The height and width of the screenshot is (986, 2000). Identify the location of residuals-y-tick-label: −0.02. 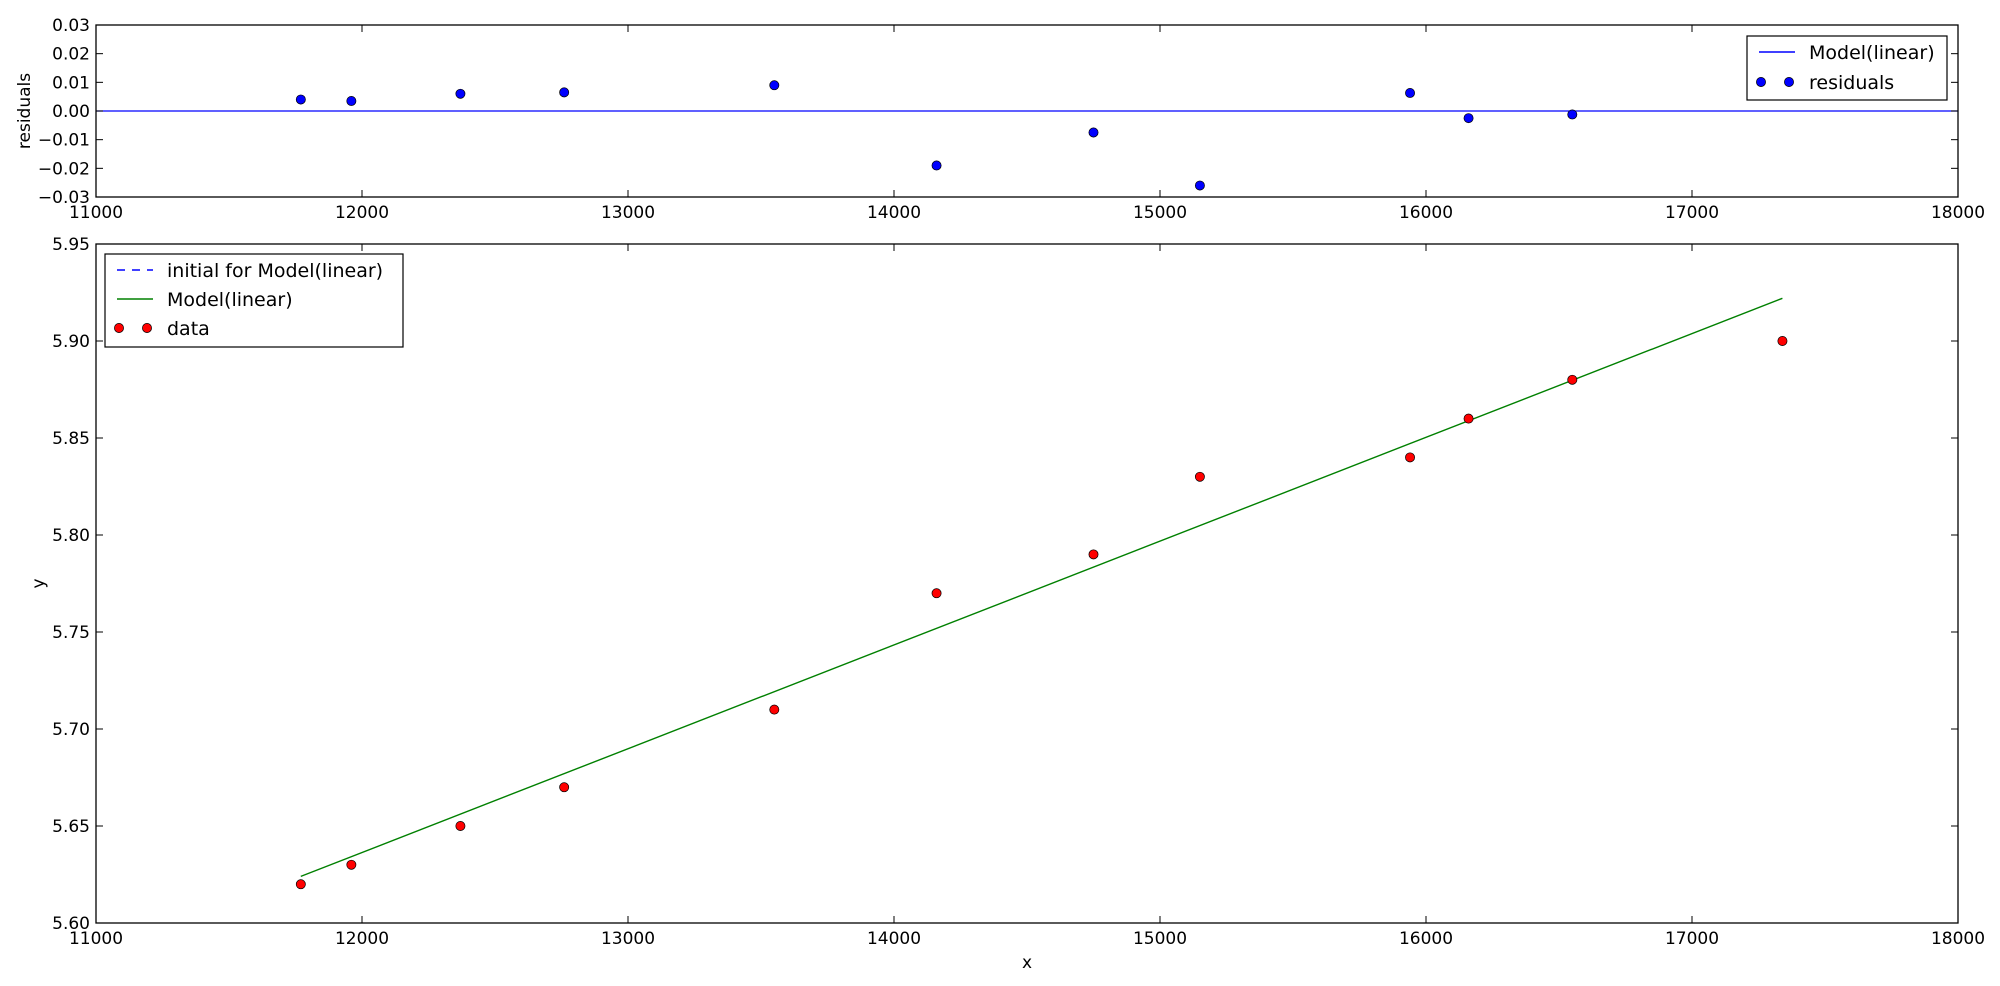
(64, 169).